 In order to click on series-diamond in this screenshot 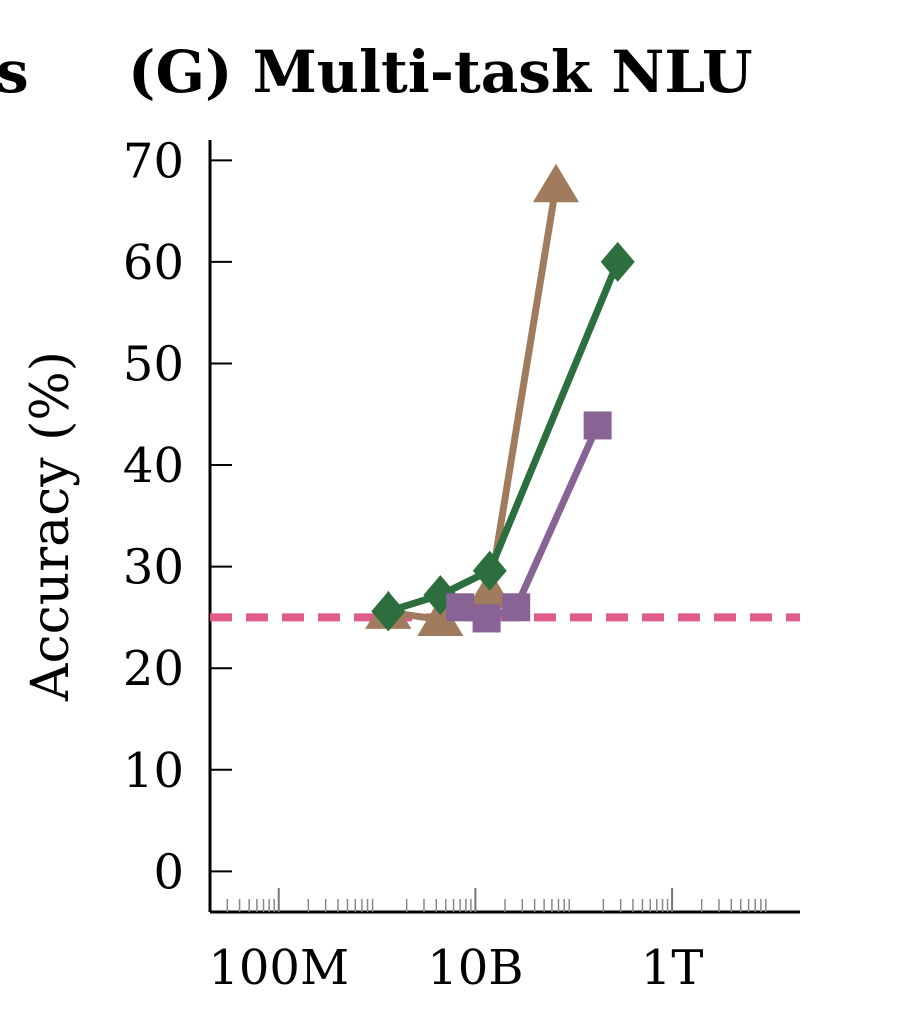, I will do `click(503, 436)`.